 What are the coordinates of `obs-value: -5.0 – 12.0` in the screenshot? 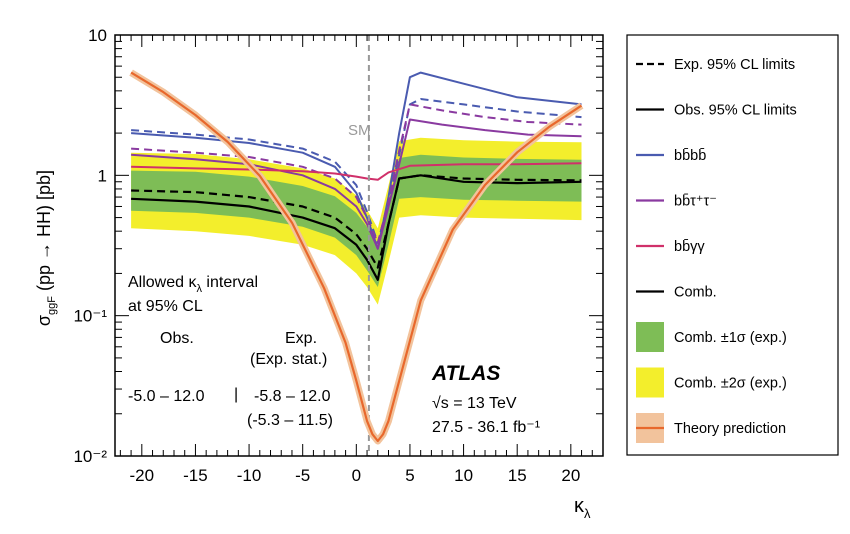 It's located at (166, 396).